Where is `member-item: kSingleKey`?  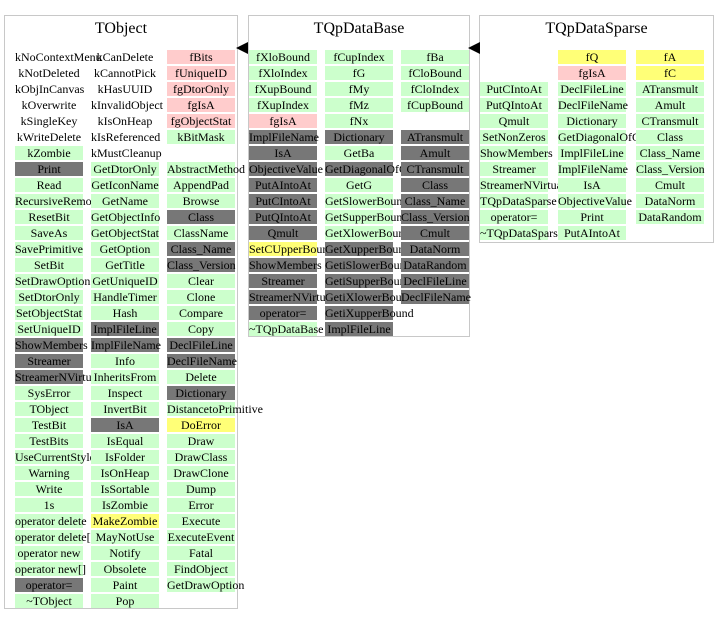
member-item: kSingleKey is located at coordinates (49, 121).